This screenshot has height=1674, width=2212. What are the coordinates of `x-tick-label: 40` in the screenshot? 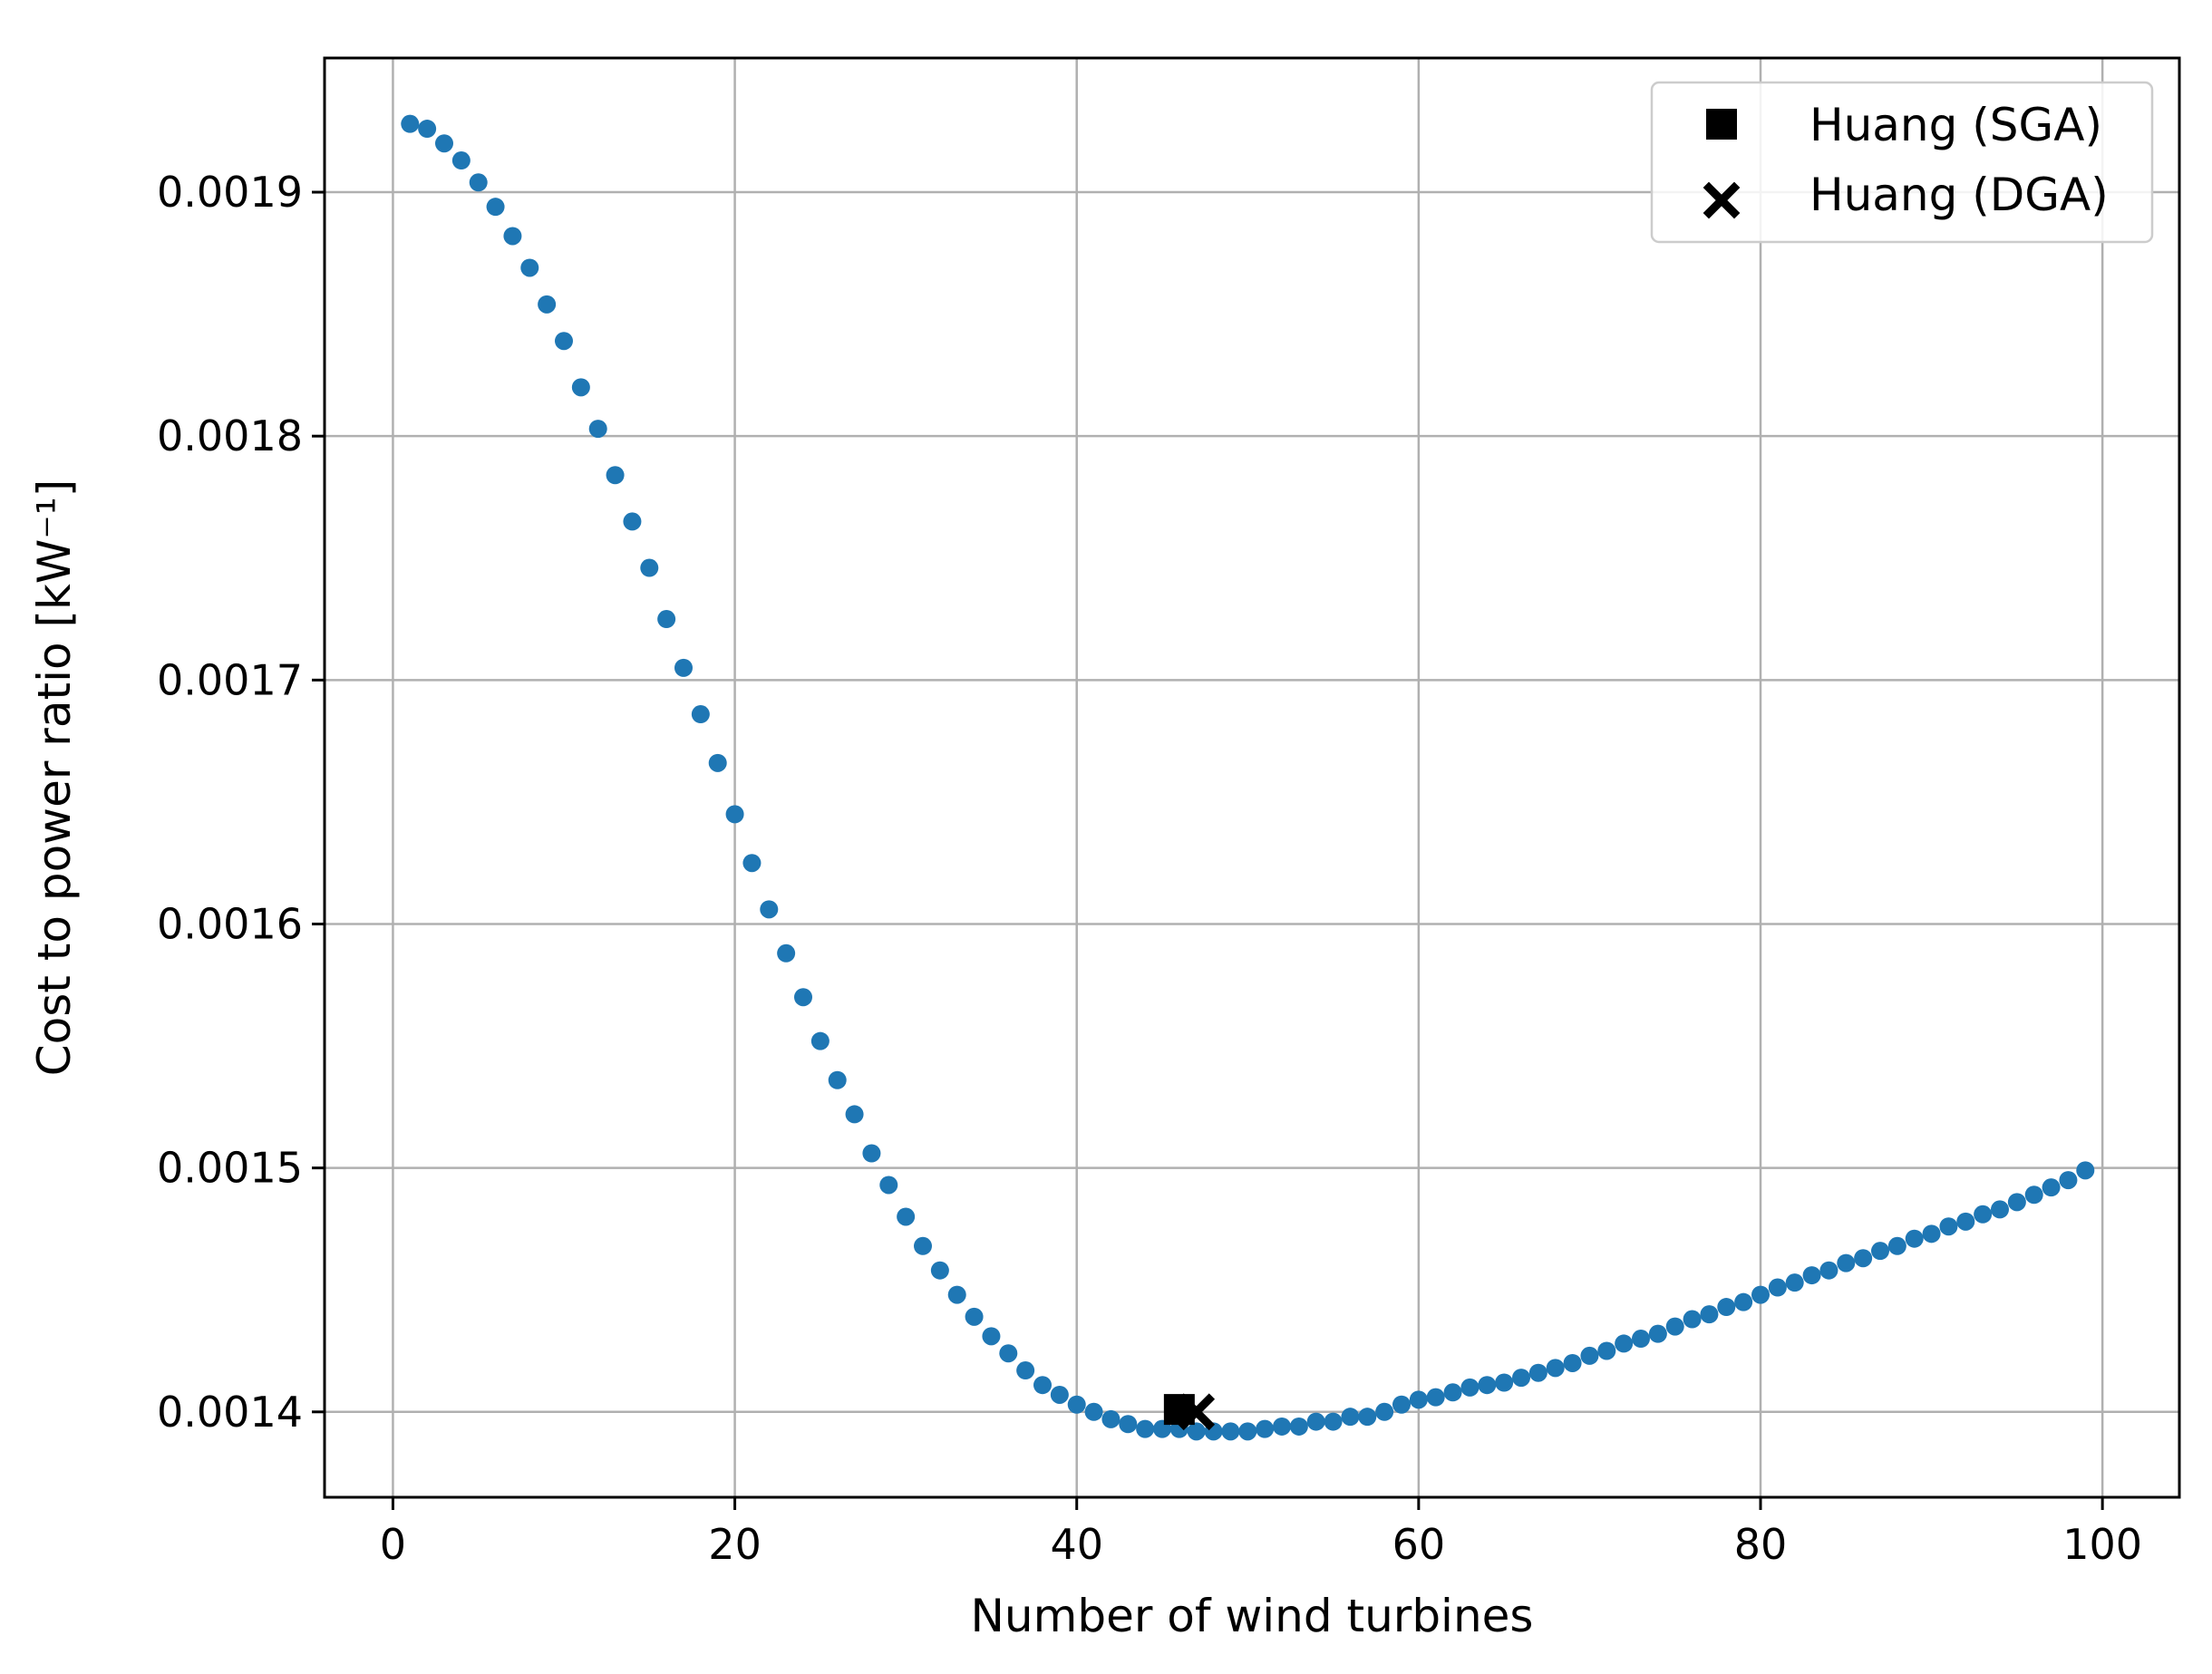 It's located at (1076, 1544).